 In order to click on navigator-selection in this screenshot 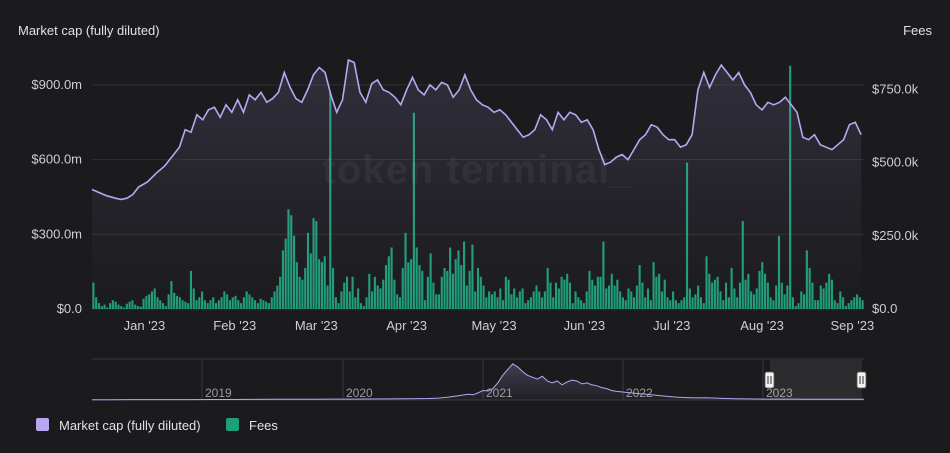, I will do `click(816, 380)`.